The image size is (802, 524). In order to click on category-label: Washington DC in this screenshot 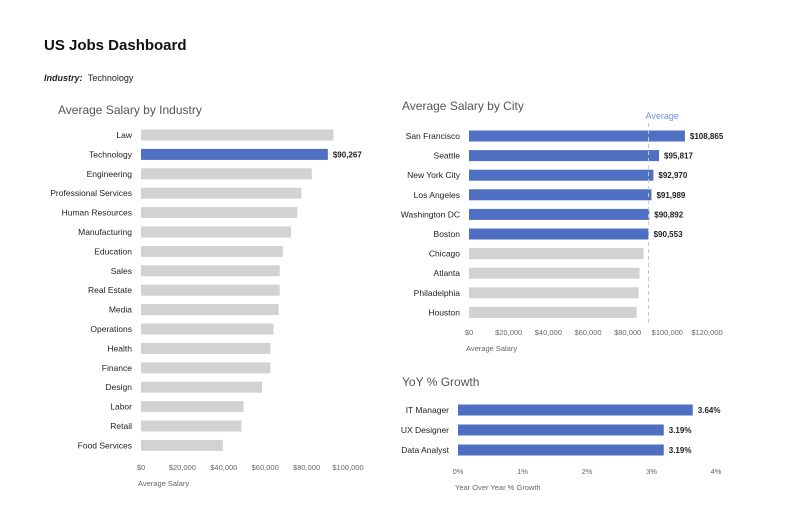, I will do `click(430, 214)`.